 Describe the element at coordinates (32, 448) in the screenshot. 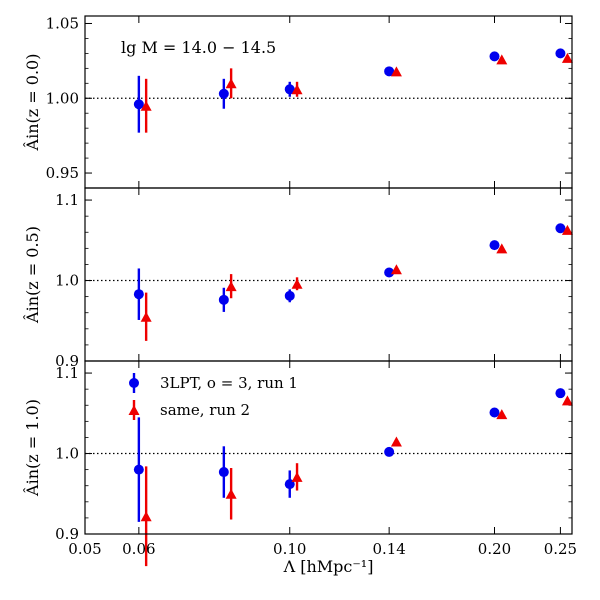

I see `y-axis-label: Âin(z = 1.0)` at that location.